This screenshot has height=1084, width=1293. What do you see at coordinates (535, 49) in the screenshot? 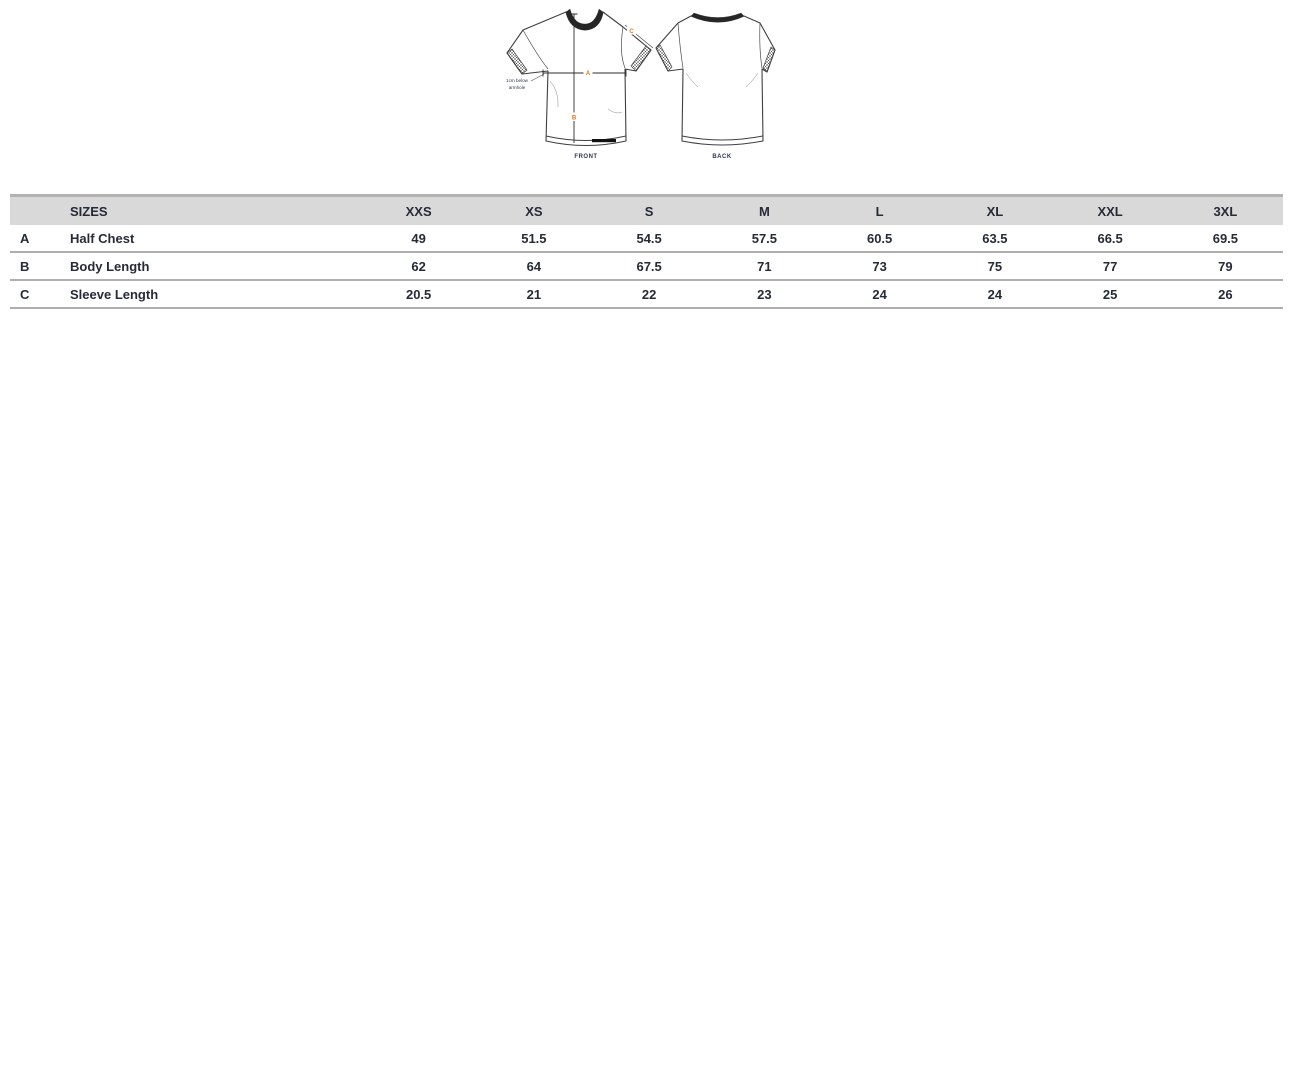
I see `front-left-armhole-seam` at bounding box center [535, 49].